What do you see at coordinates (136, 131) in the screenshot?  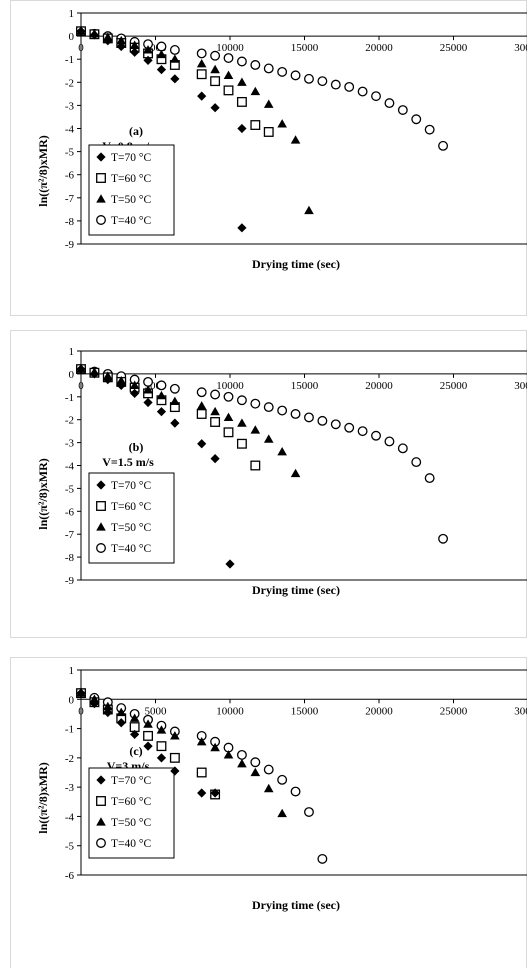 I see `panel-annotation-a-line-1: (a)` at bounding box center [136, 131].